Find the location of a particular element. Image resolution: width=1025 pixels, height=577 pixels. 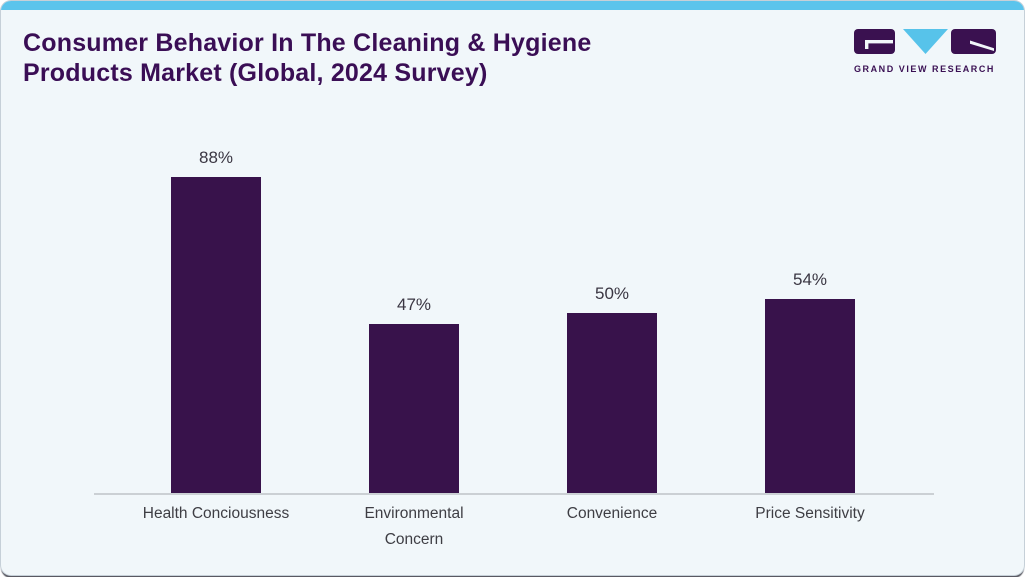

bar-value-label: 47% is located at coordinates (414, 304).